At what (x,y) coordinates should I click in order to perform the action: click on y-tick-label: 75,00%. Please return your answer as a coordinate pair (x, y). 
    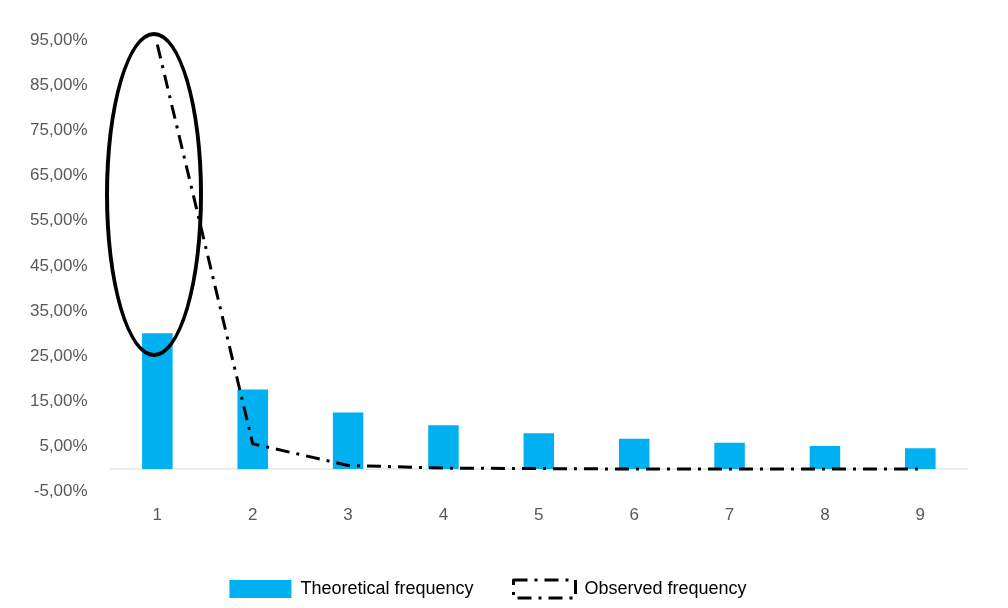
    Looking at the image, I should click on (58, 130).